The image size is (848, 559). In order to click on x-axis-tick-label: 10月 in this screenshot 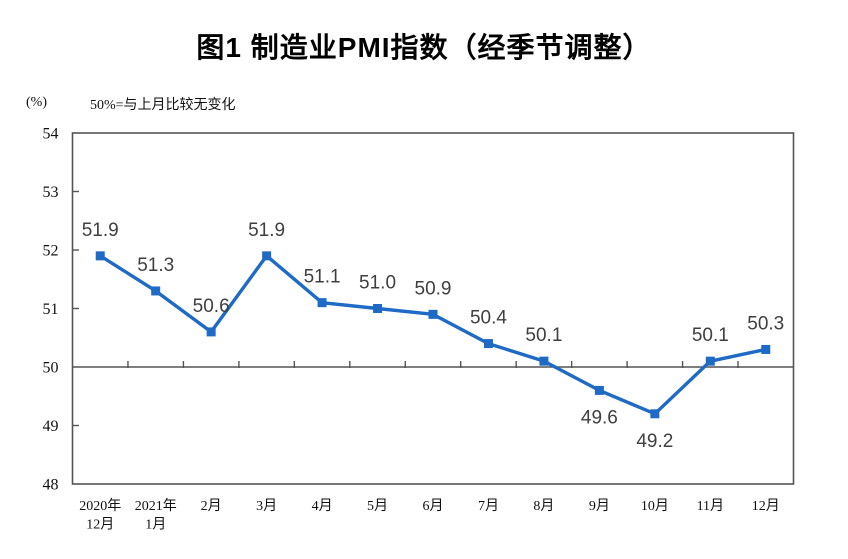, I will do `click(655, 506)`.